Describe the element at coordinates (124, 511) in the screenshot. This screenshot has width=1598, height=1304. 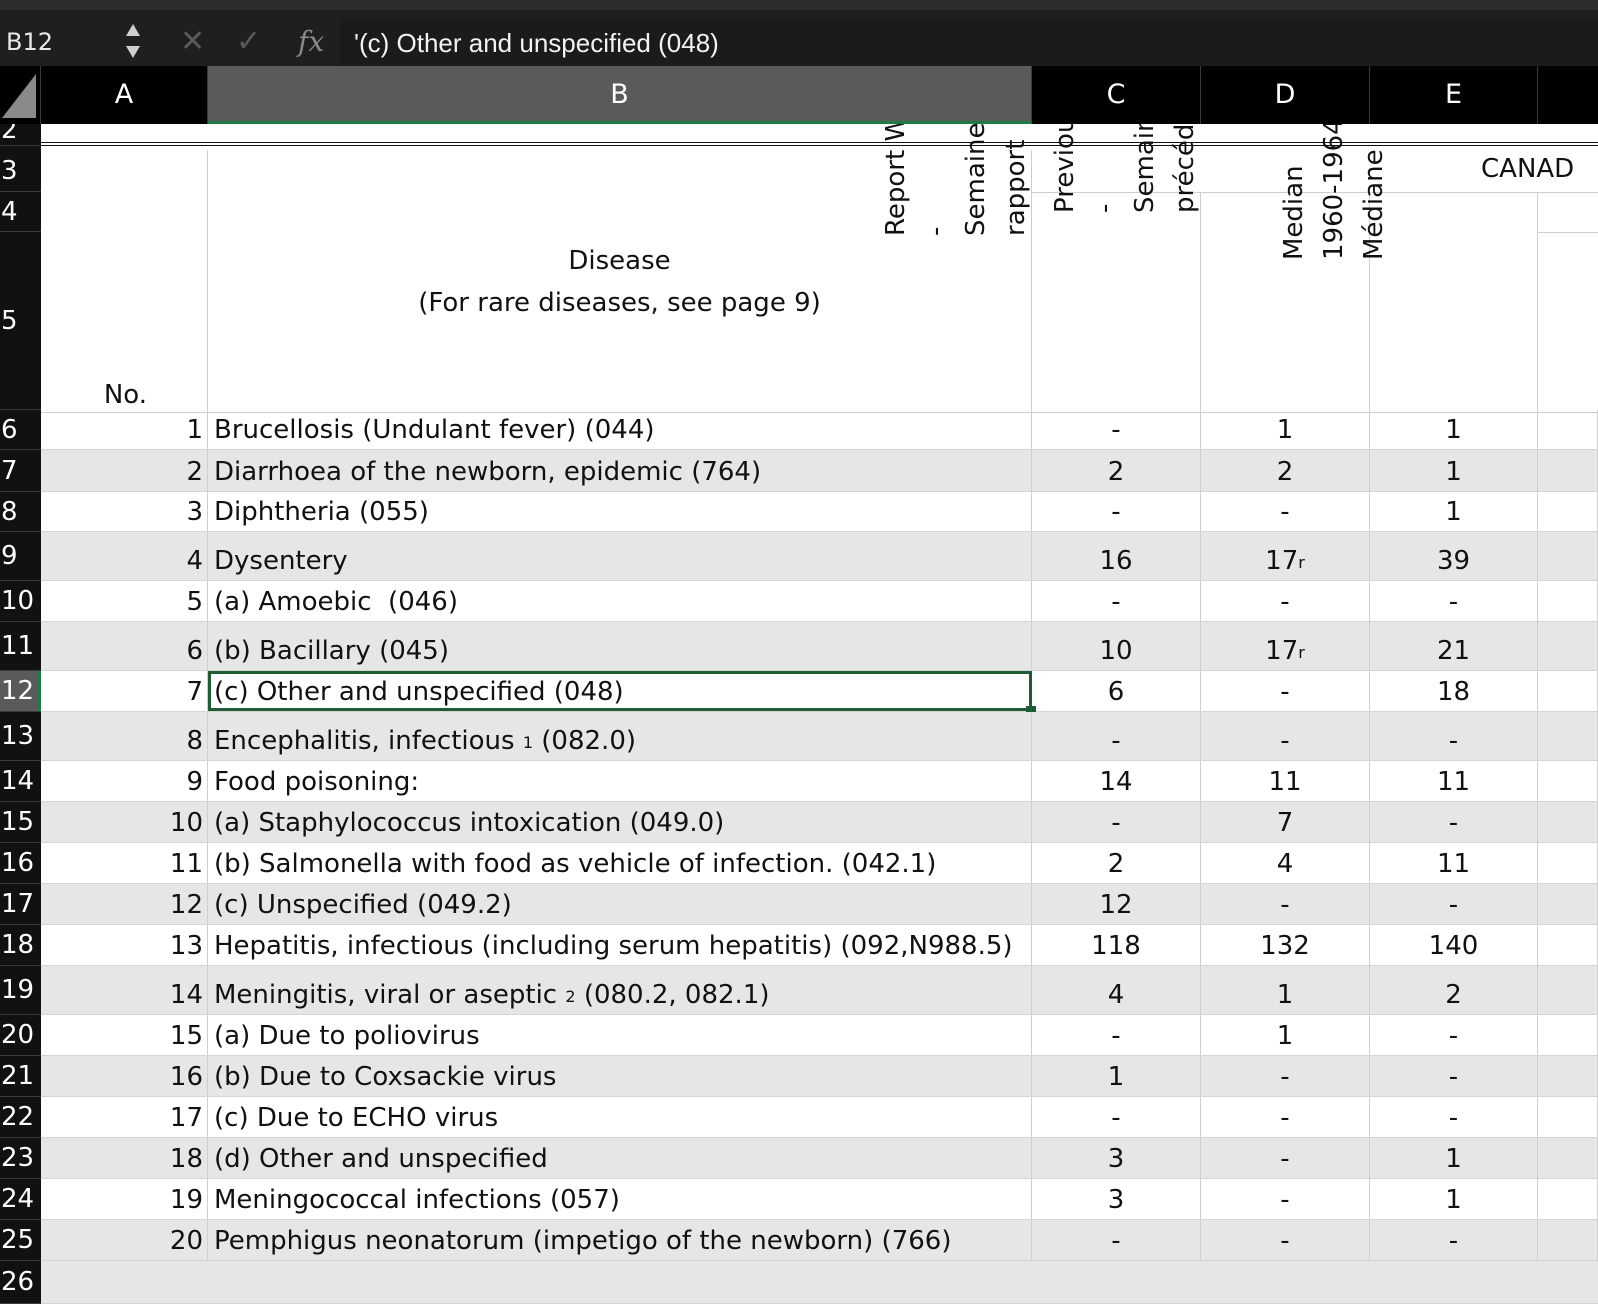
I see `cell-no: 3` at that location.